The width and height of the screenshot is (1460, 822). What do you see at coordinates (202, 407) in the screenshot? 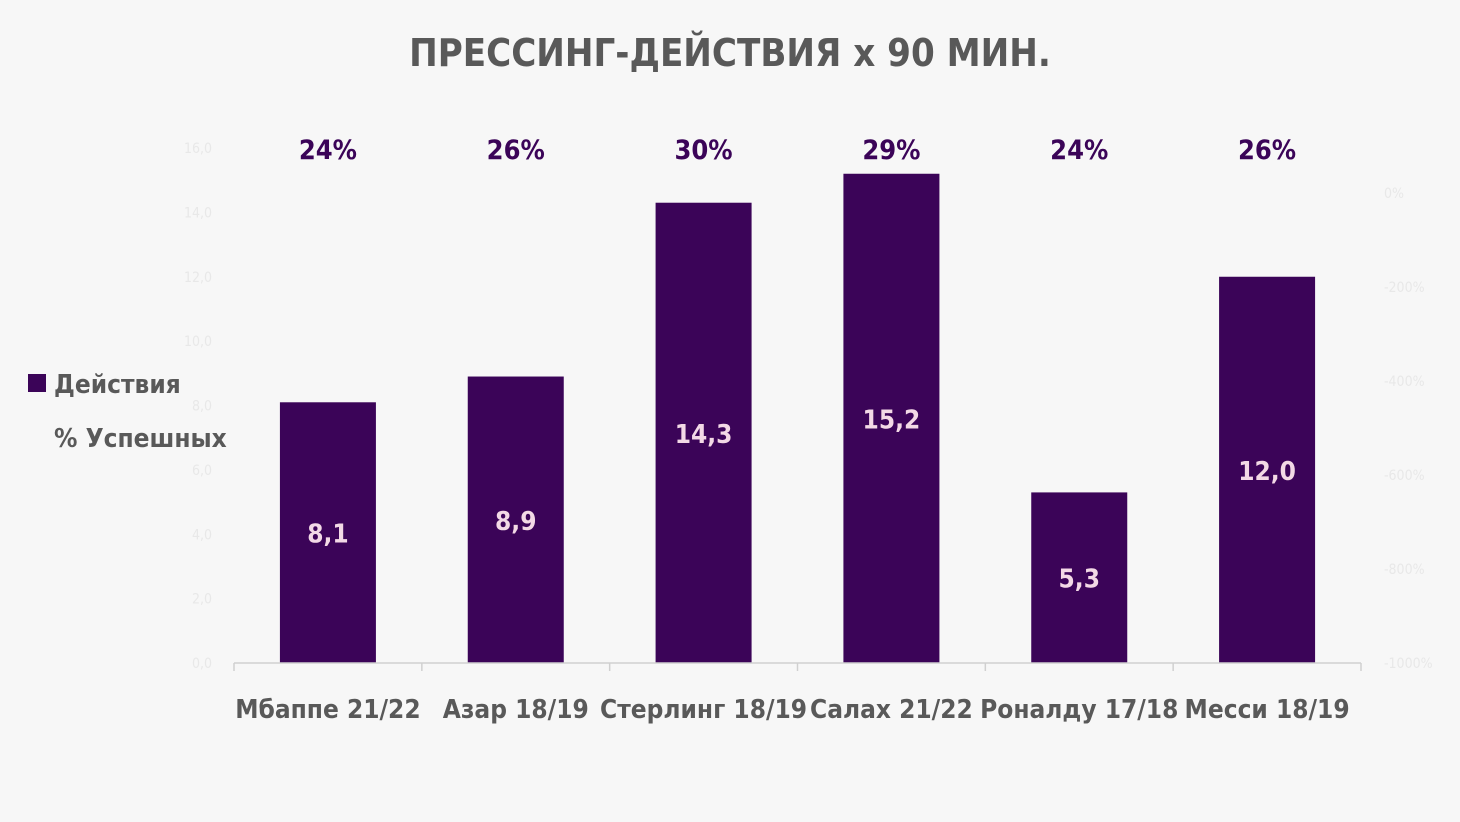
I see `y-tick-label: 8,0` at bounding box center [202, 407].